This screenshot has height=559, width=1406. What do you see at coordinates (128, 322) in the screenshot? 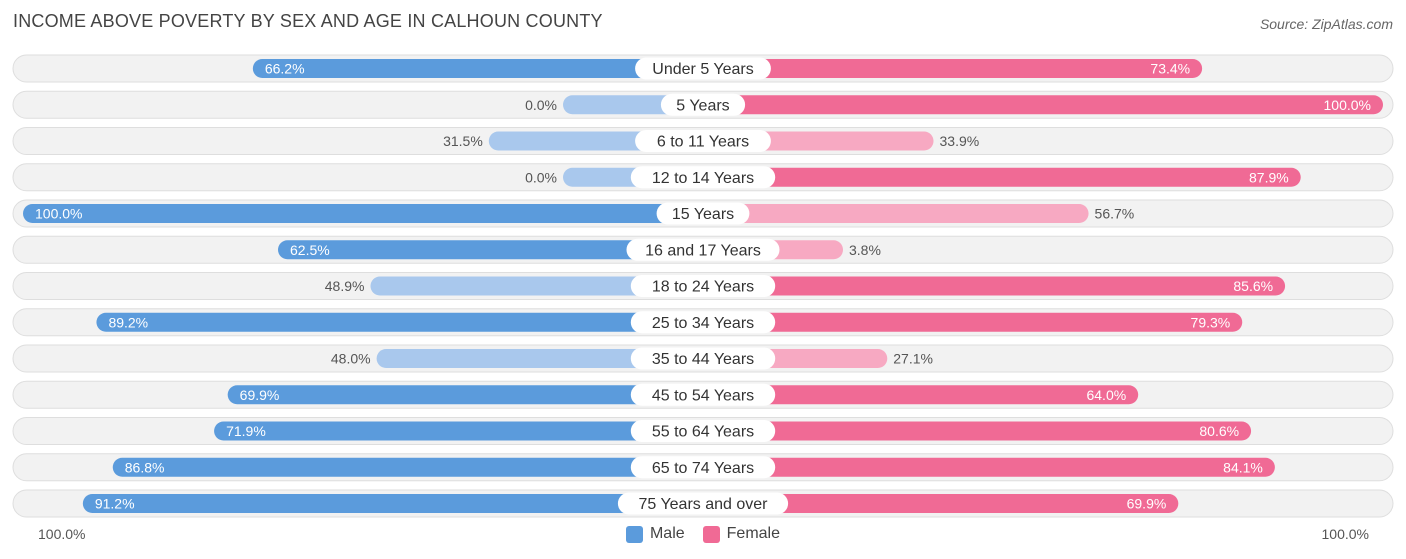
I see `male-value-label: 89.2%` at bounding box center [128, 322].